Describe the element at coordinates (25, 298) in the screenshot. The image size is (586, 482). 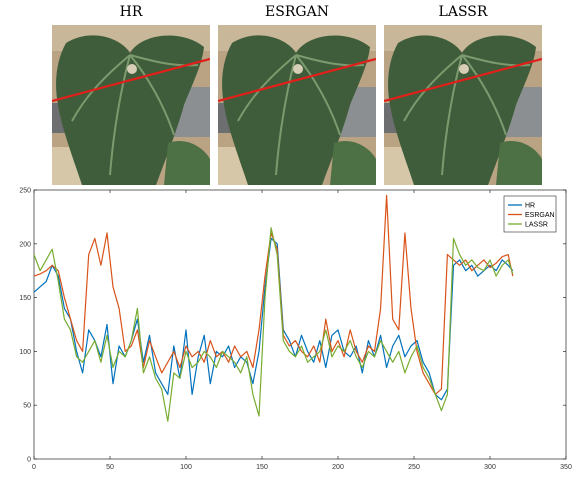
I see `y-tick-label-3: 150` at that location.